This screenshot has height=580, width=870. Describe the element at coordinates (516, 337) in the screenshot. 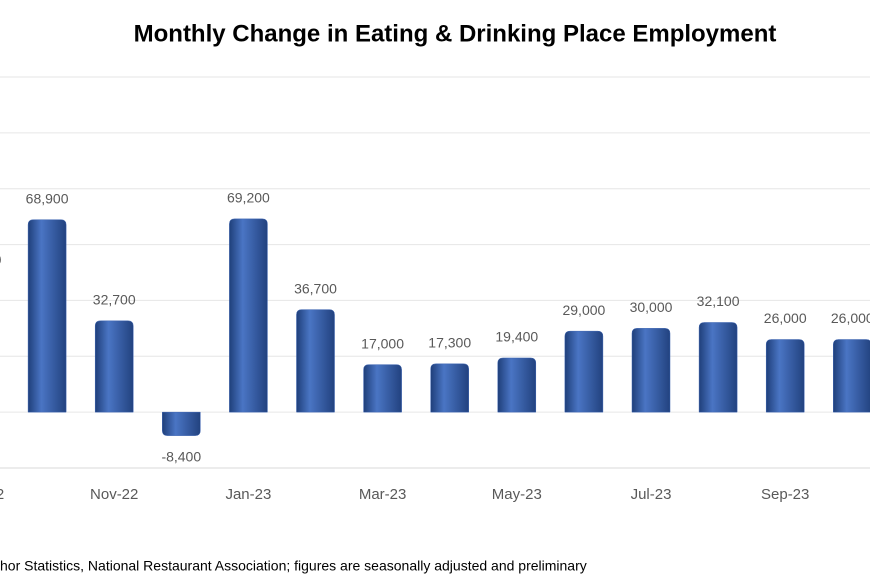

I see `value-label: 19,400` at that location.